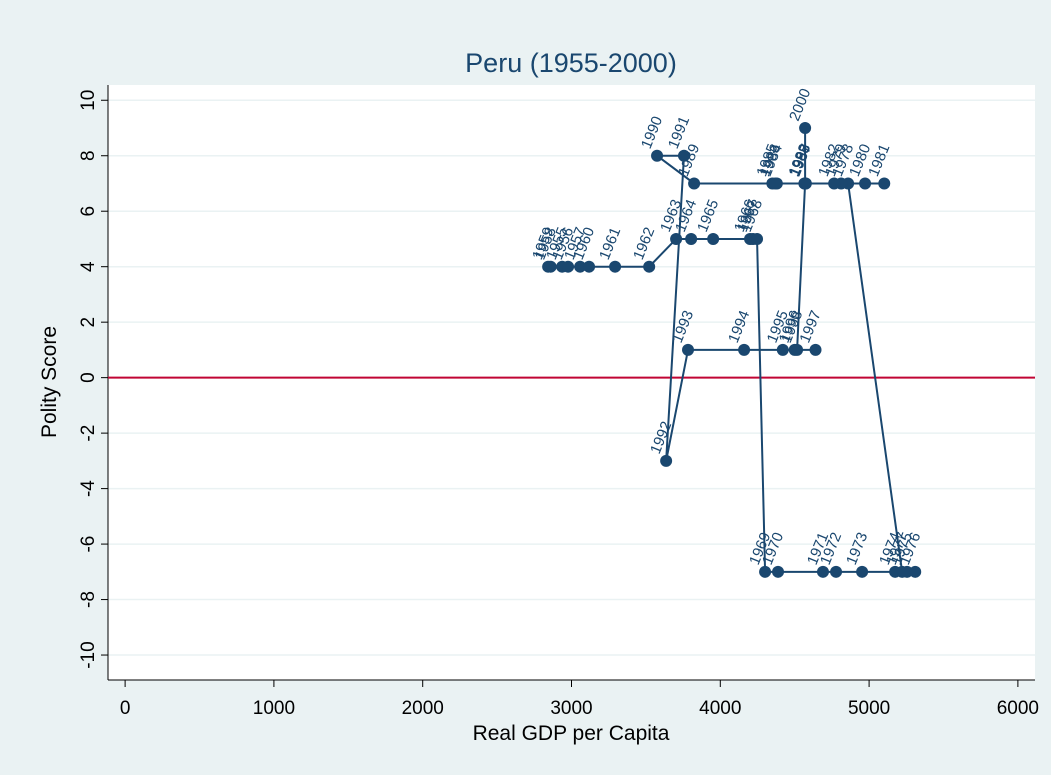 The height and width of the screenshot is (775, 1051). I want to click on y-axis-label: Polity Score, so click(49, 382).